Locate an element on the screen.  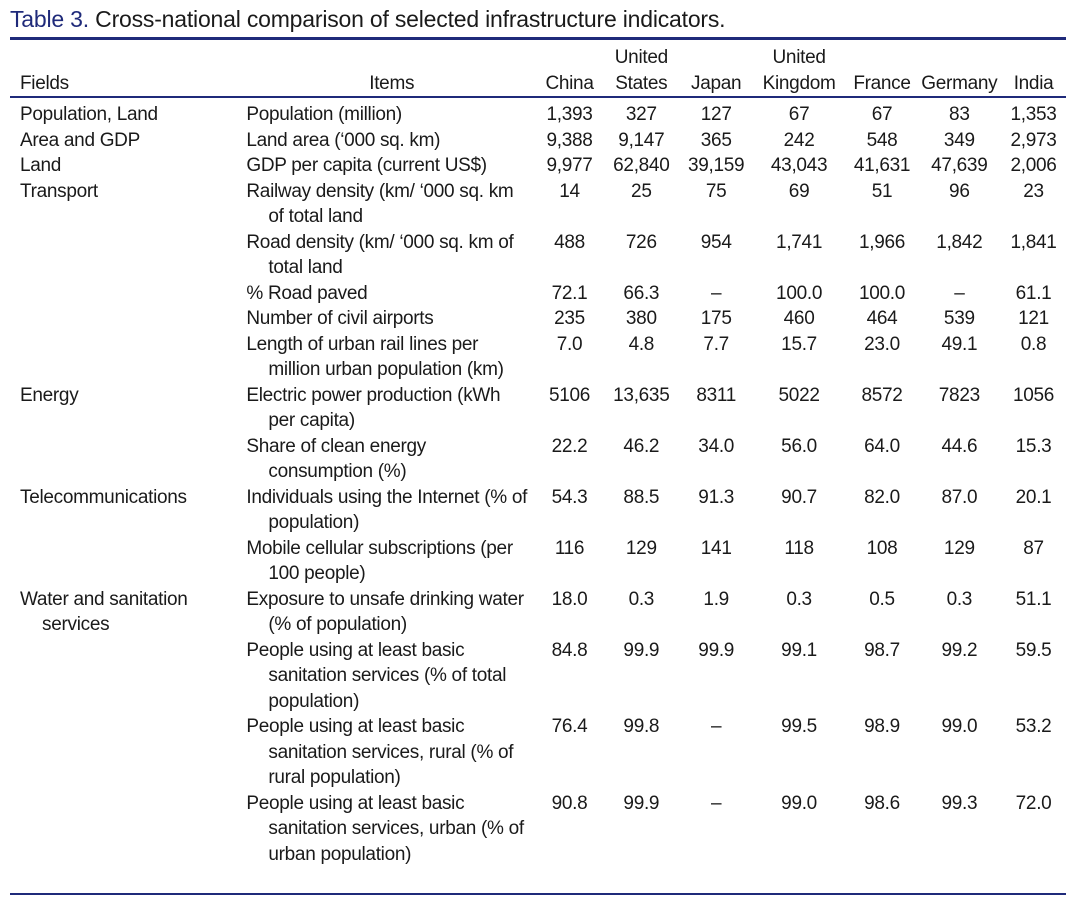
value-cell: 54.3 is located at coordinates (569, 497).